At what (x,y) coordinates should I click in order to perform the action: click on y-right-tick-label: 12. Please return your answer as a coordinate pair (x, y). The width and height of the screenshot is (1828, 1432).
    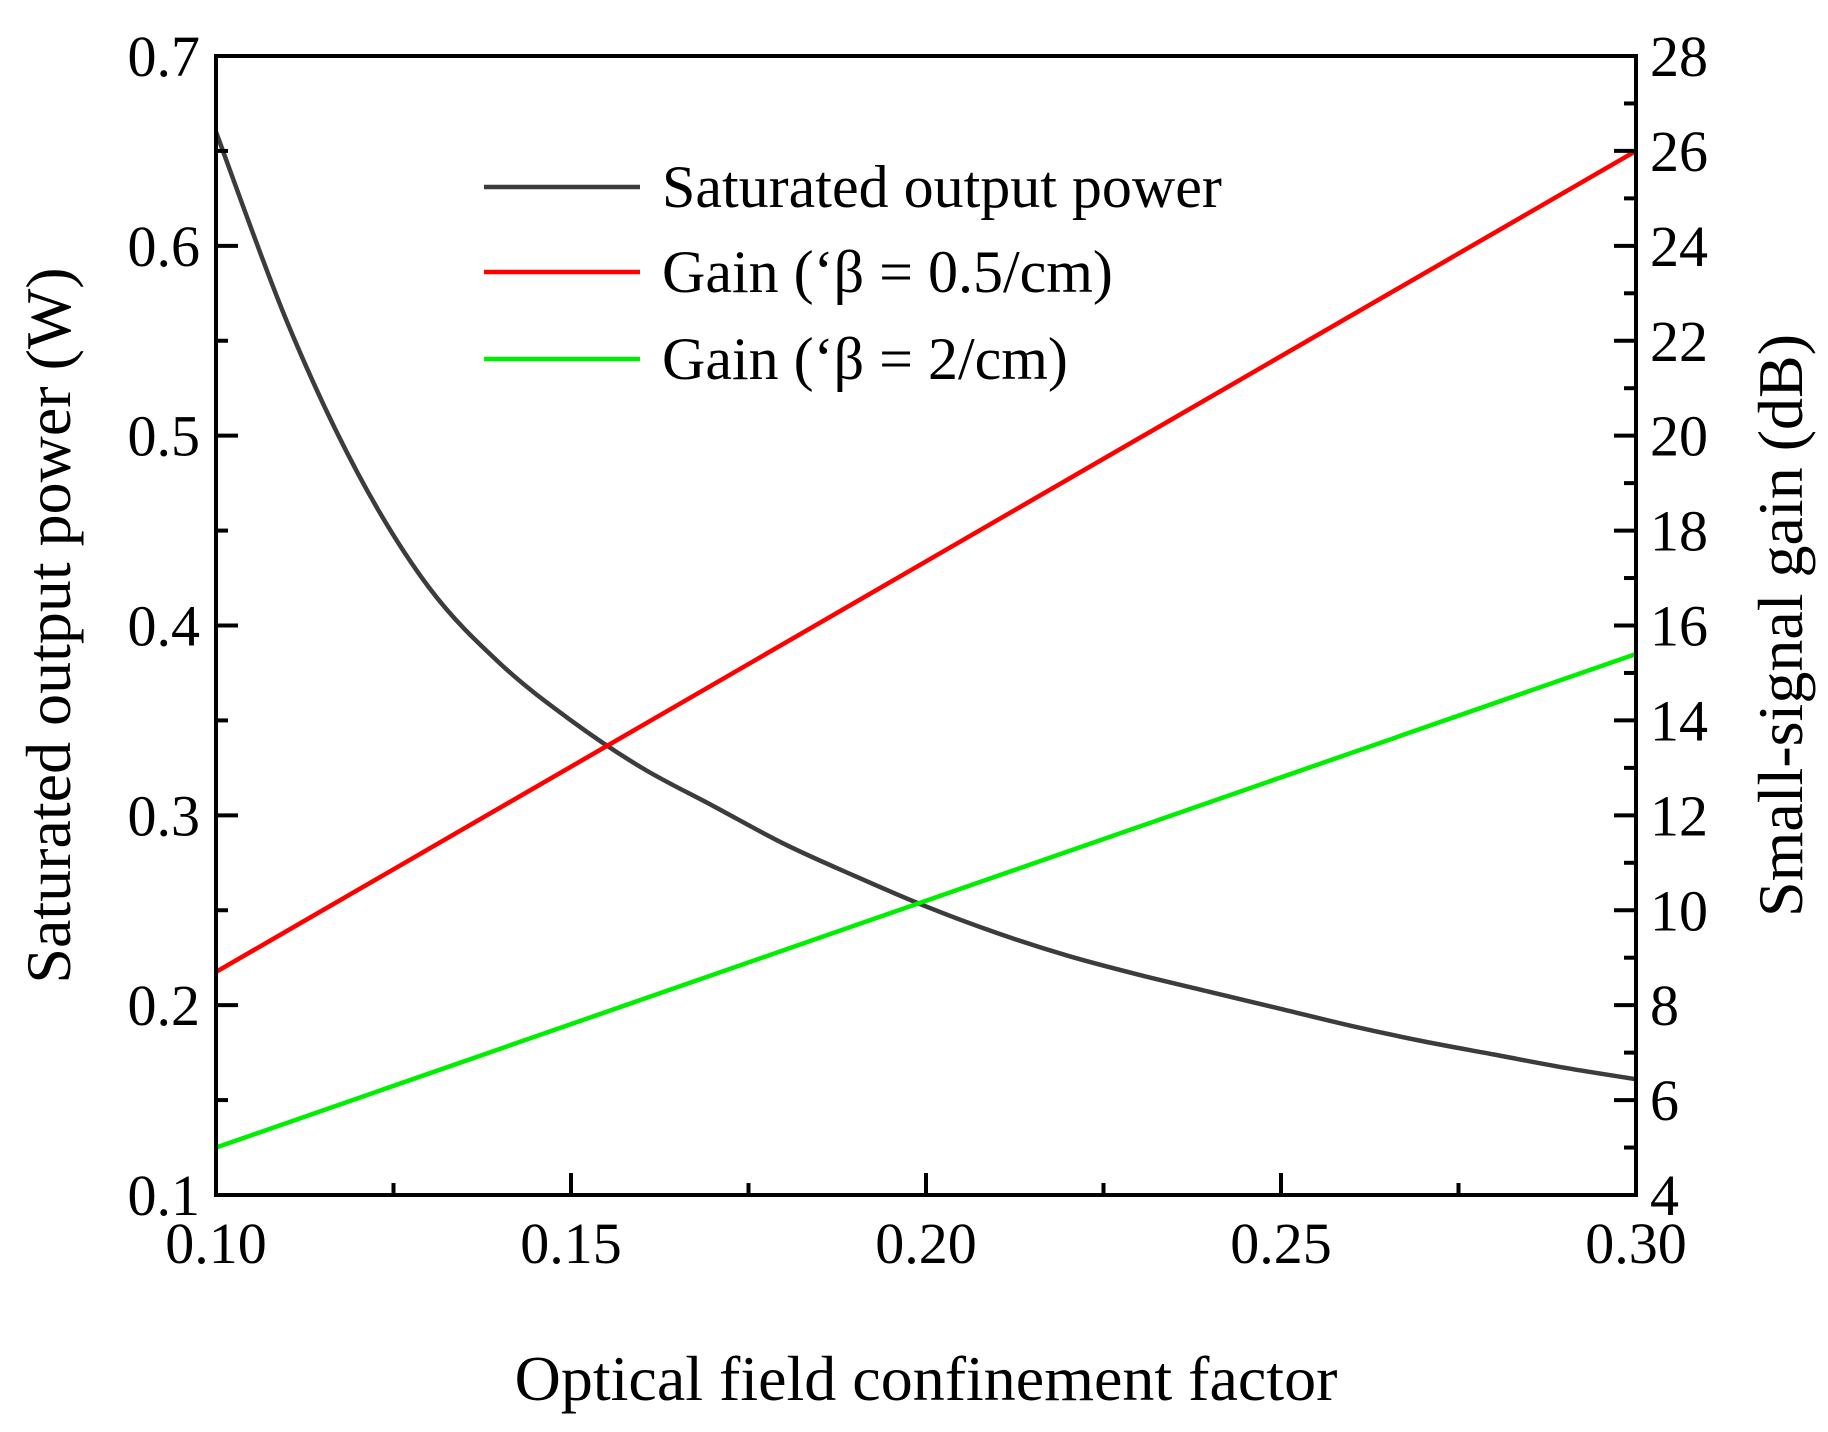
    Looking at the image, I should click on (1679, 815).